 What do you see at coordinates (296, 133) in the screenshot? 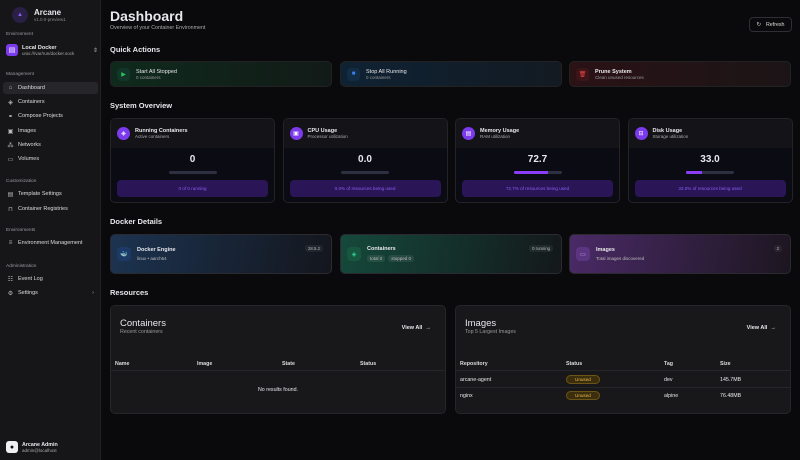
I see `cpu-icon: ▣` at bounding box center [296, 133].